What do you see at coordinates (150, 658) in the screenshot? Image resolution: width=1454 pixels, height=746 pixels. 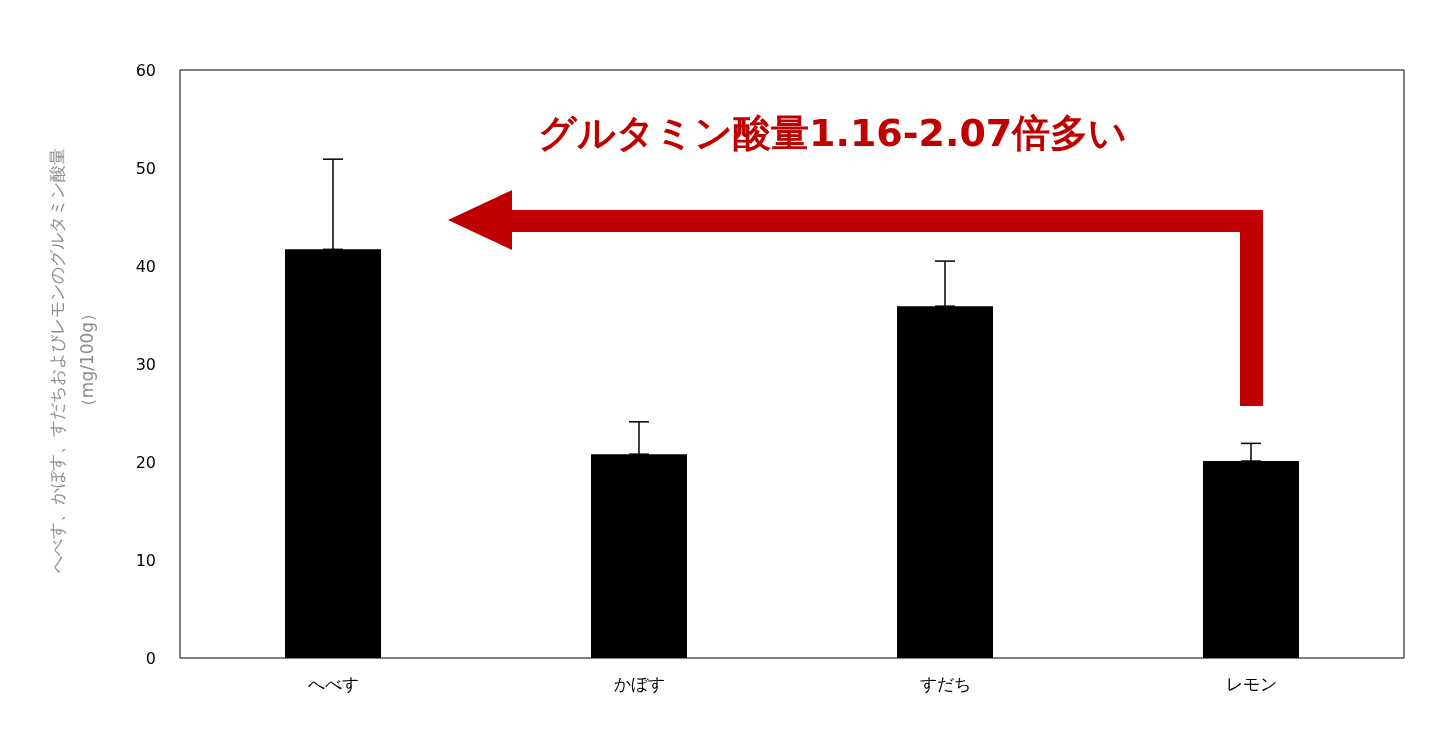 I see `y-tick-label: 0` at bounding box center [150, 658].